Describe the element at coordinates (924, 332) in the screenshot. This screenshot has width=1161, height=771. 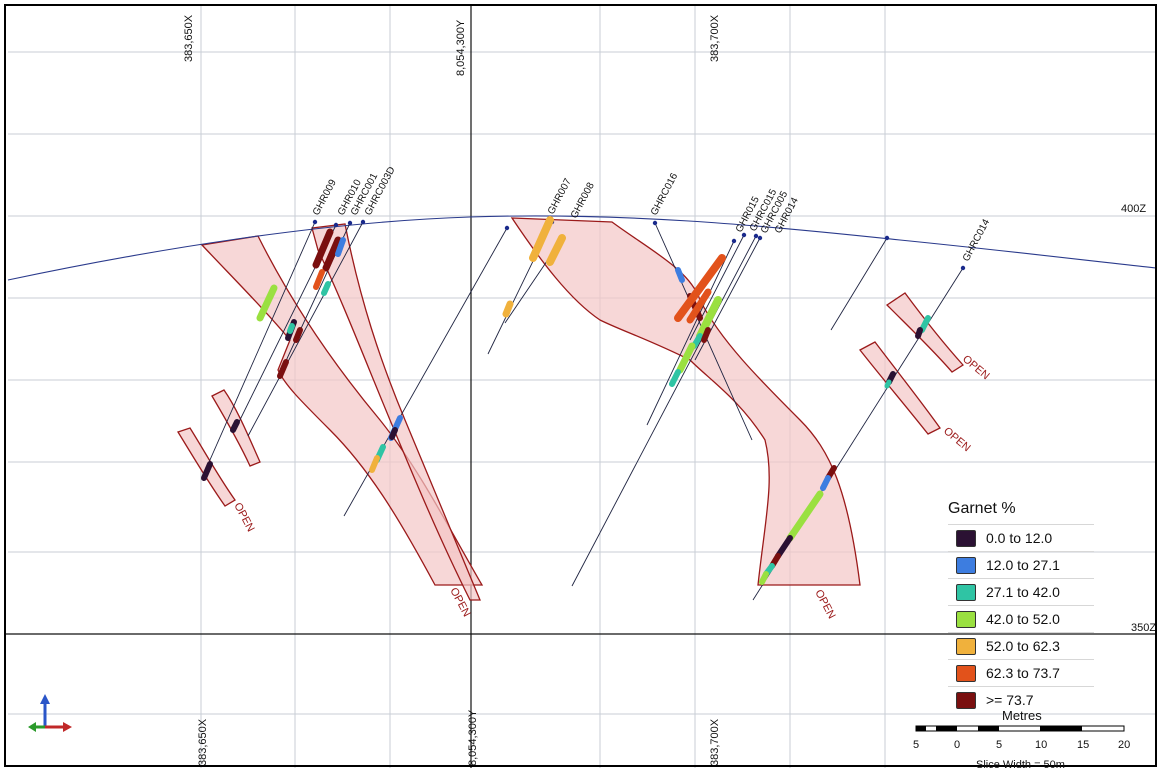
I see `zone-right-upper` at that location.